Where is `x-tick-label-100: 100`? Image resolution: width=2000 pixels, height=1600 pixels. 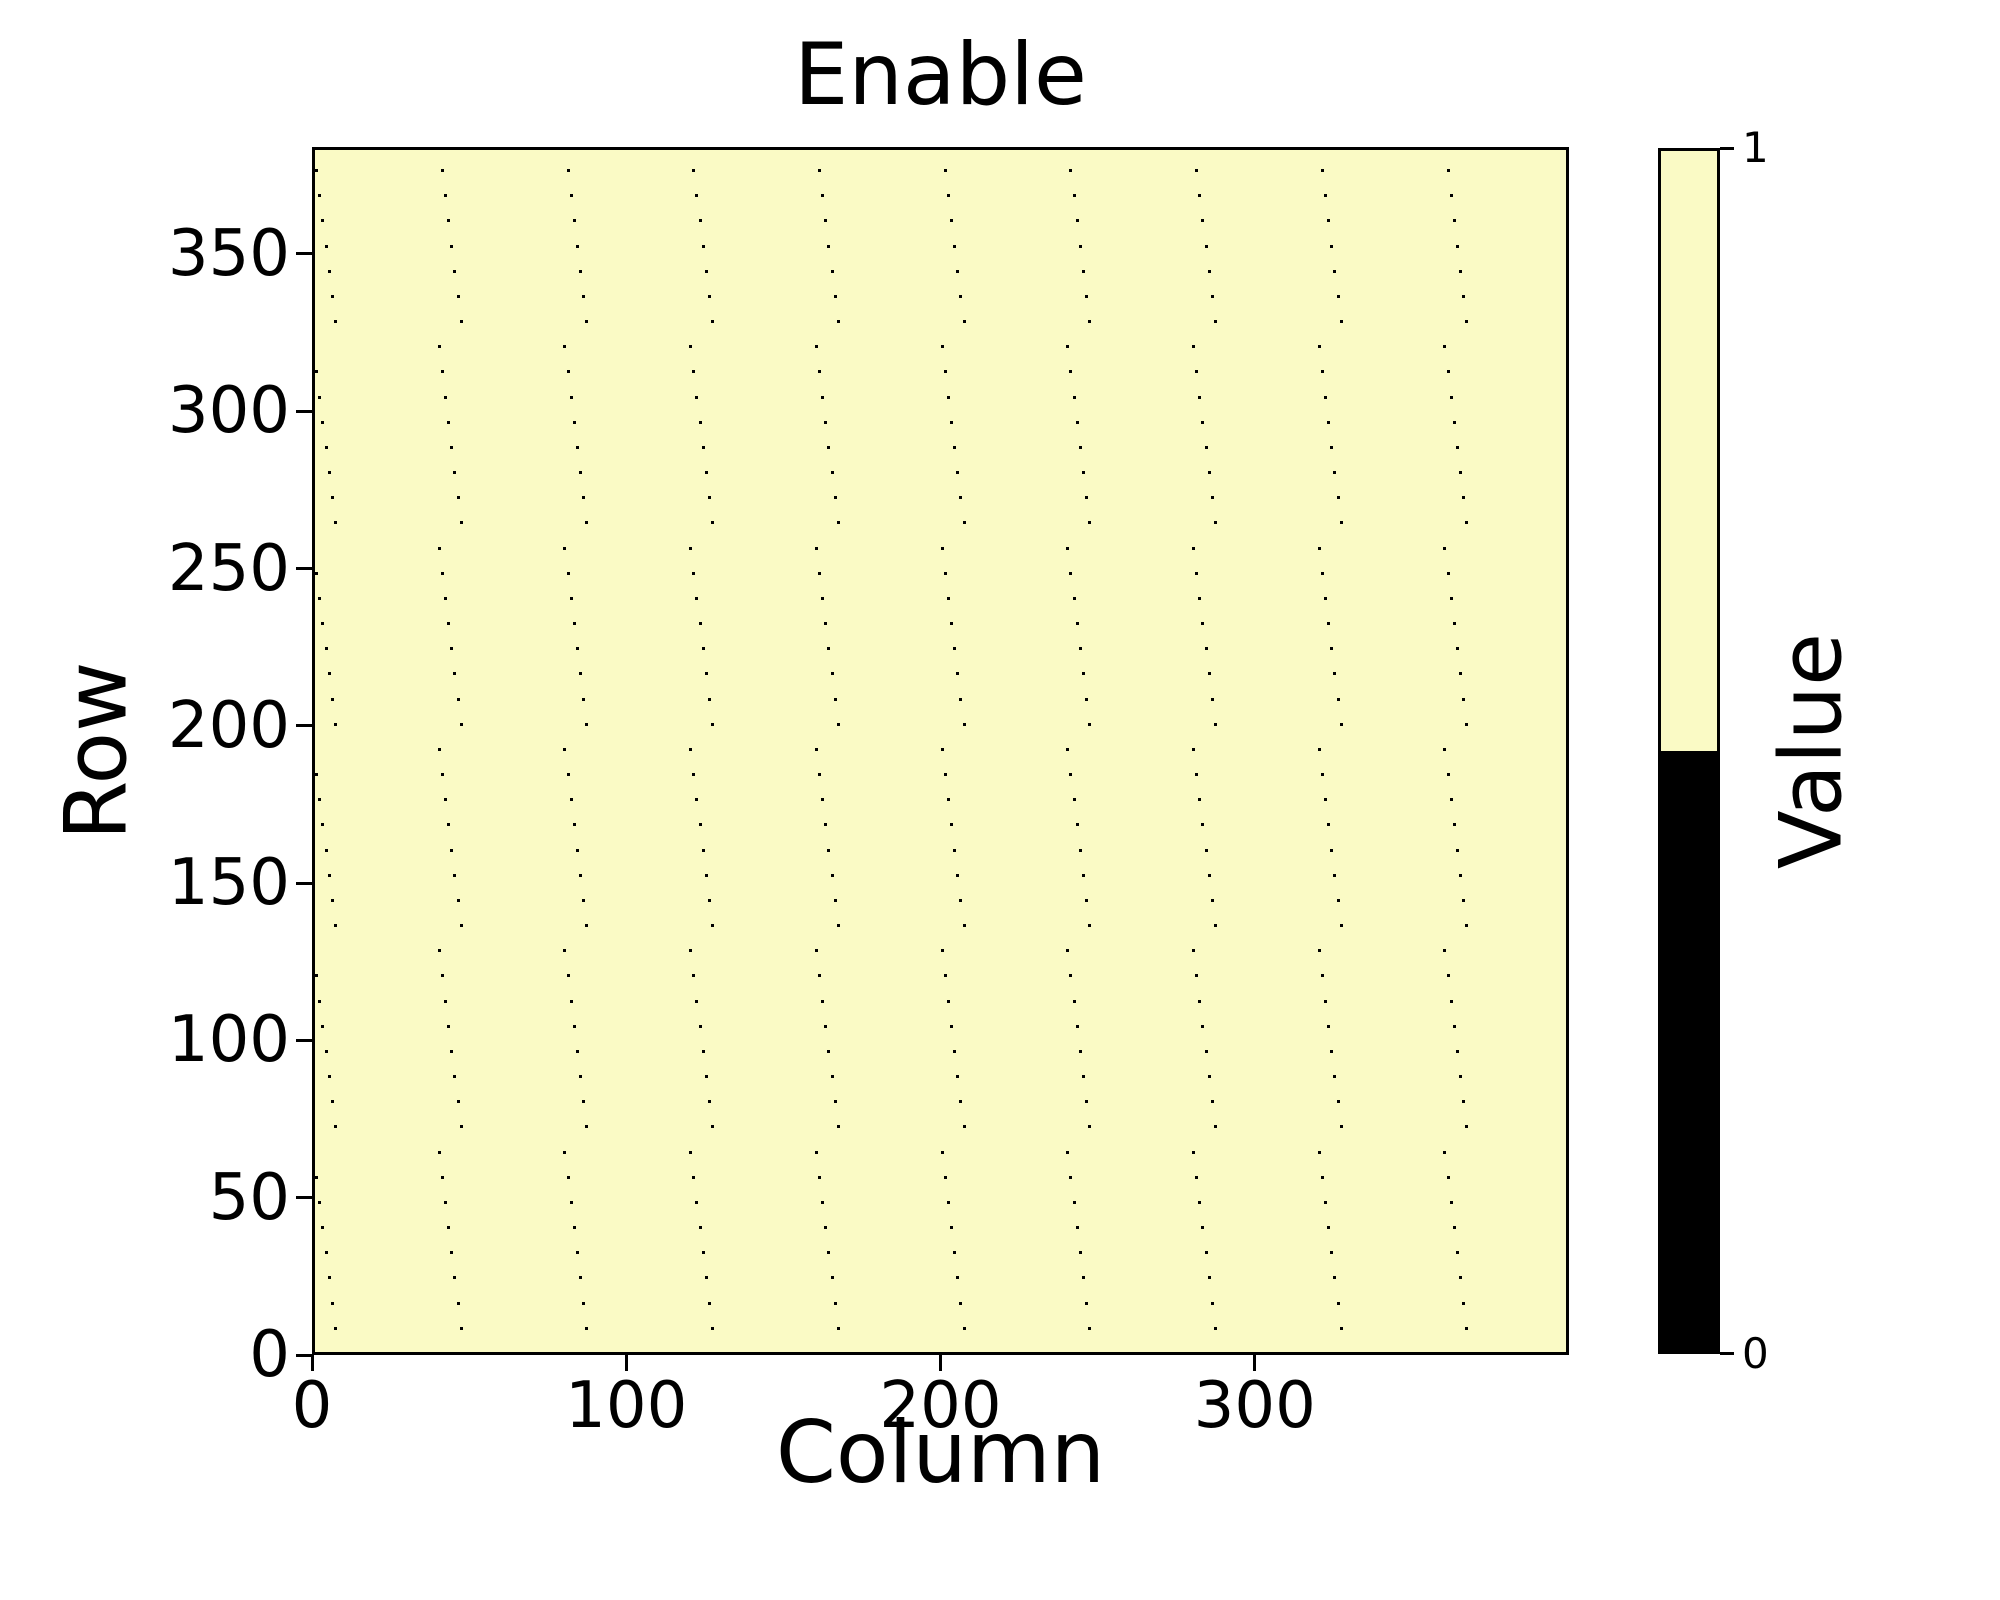 x-tick-label-100: 100 is located at coordinates (626, 1406).